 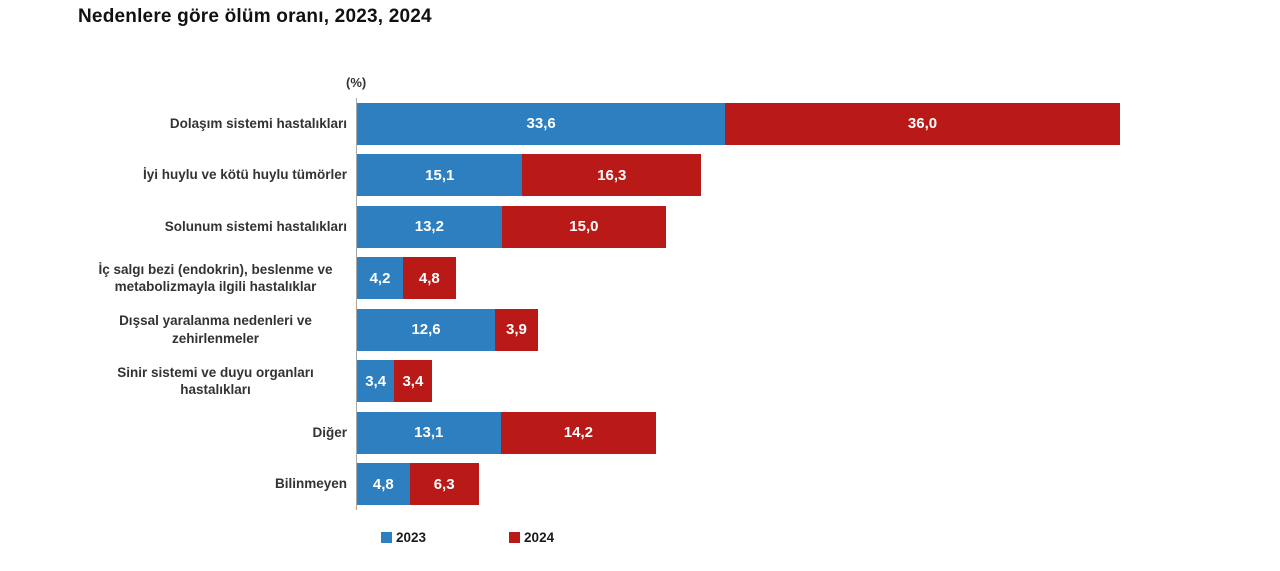 I want to click on stacked-bar: 15,1 16,3, so click(x=529, y=175).